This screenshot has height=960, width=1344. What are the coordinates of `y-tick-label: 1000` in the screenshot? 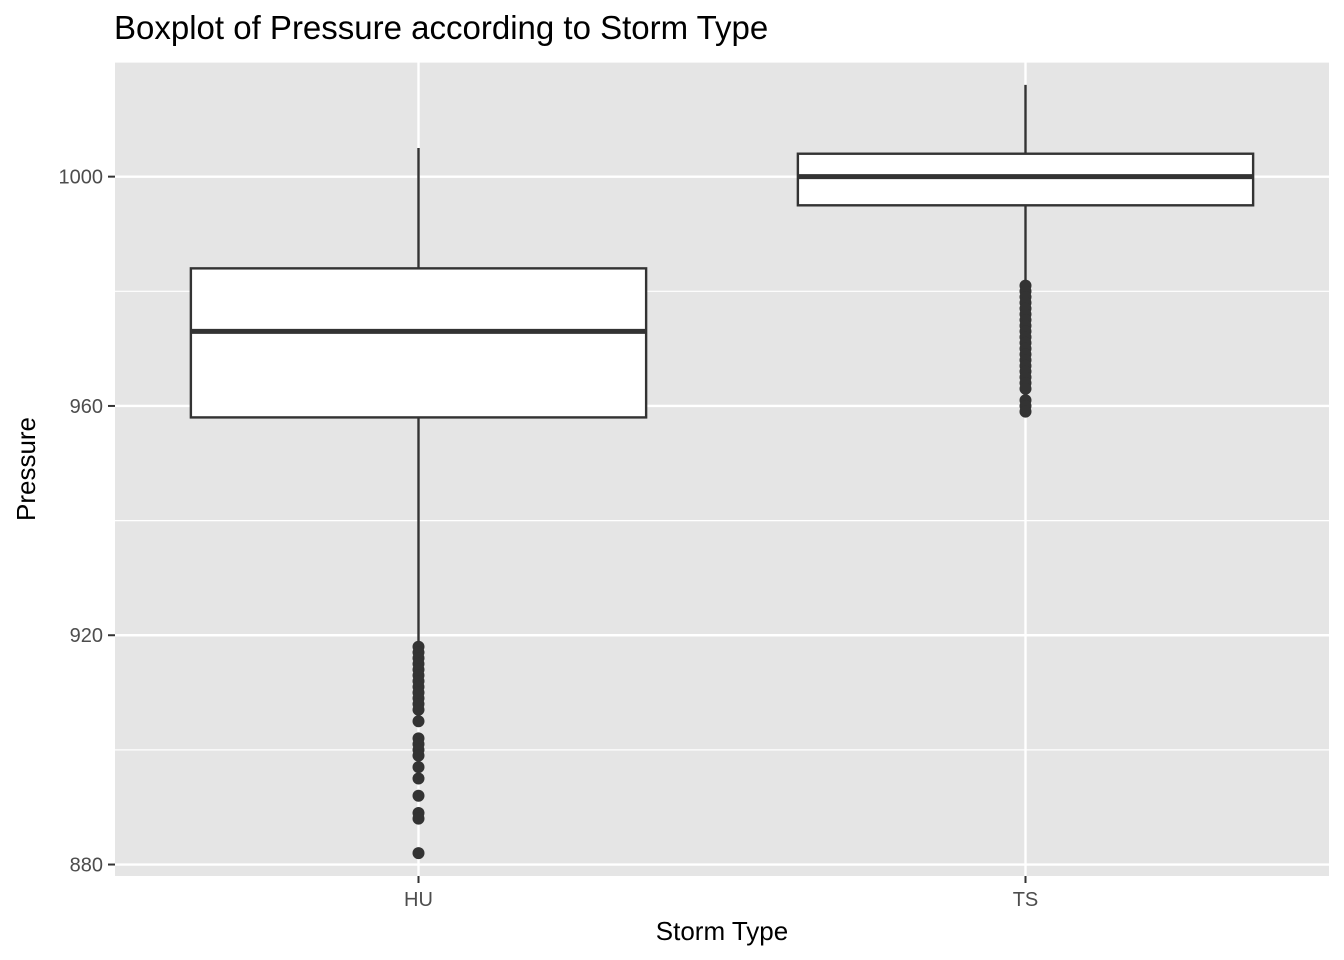 It's located at (81, 178).